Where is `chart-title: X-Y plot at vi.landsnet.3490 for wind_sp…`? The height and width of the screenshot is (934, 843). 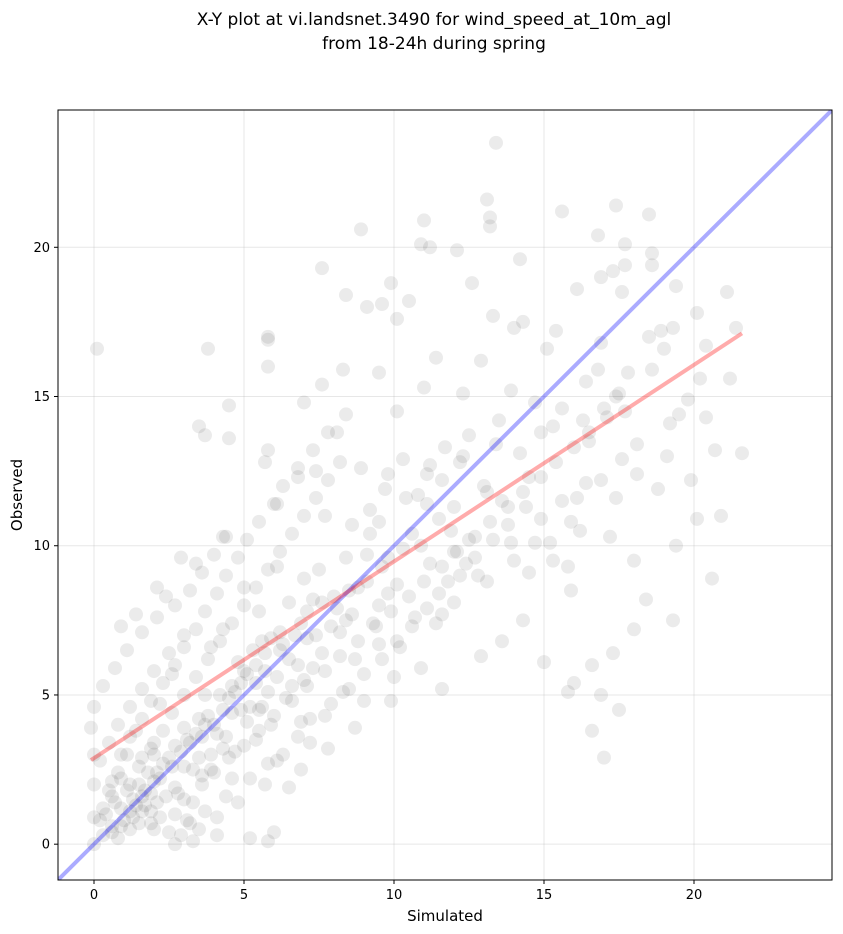 chart-title: X-Y plot at vi.landsnet.3490 for wind_sp… is located at coordinates (421, 32).